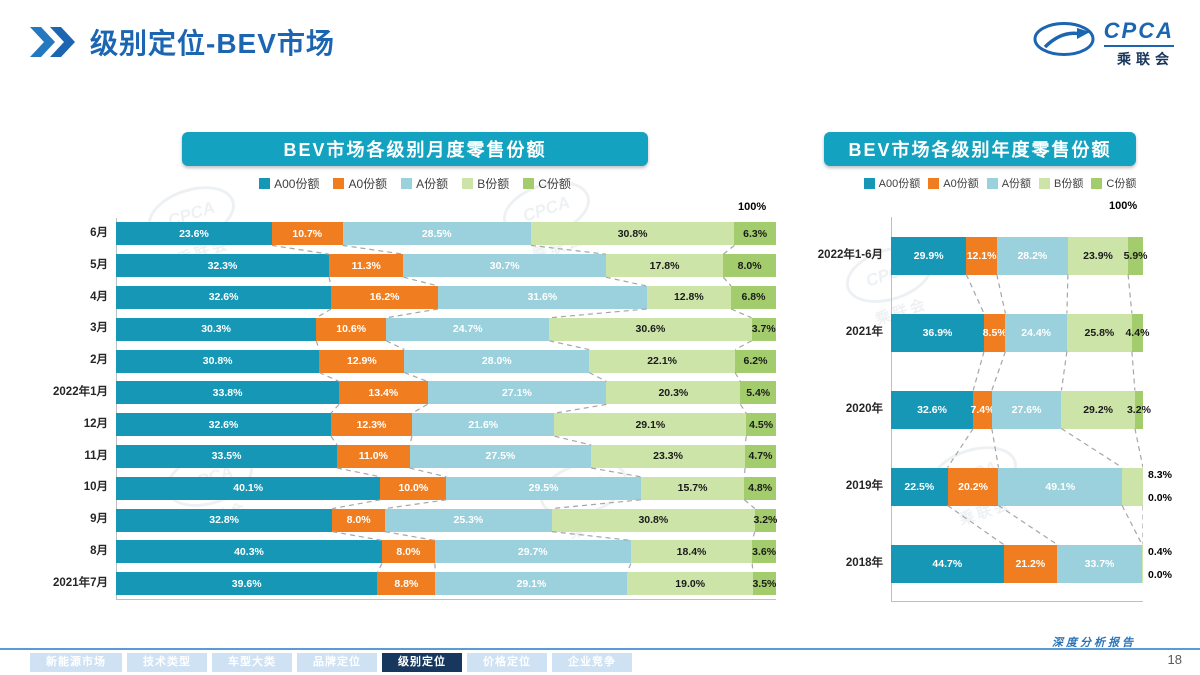  I want to click on bar-value-label: 22.1%, so click(662, 361).